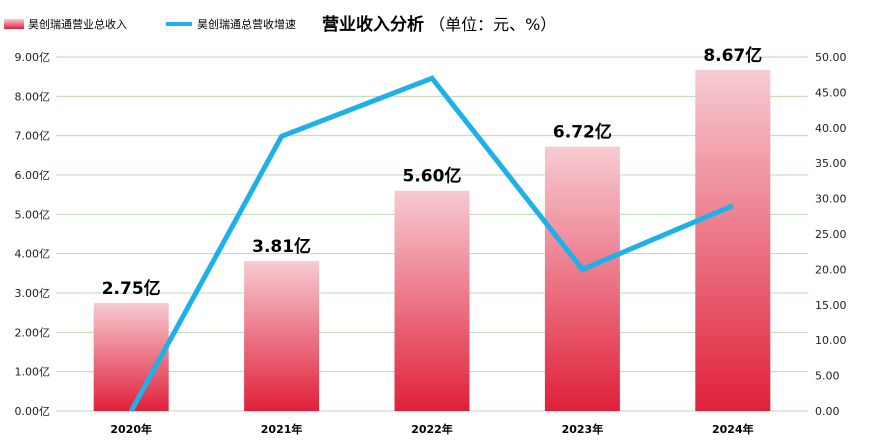  Describe the element at coordinates (432, 176) in the screenshot. I see `bar-data-label: 5.60亿` at that location.